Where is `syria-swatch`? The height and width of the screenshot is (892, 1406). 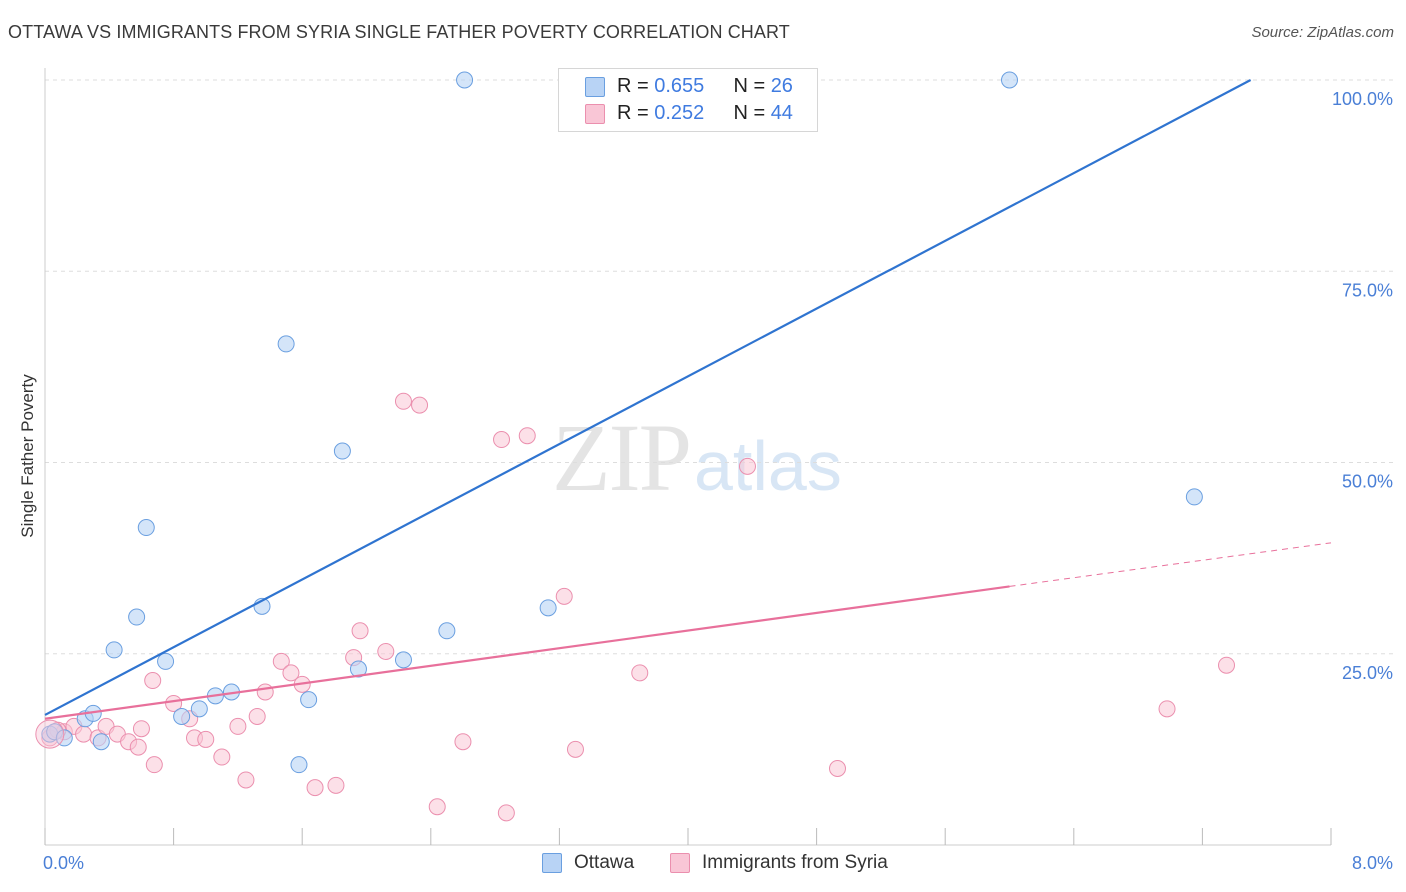
syria-swatch is located at coordinates (595, 114).